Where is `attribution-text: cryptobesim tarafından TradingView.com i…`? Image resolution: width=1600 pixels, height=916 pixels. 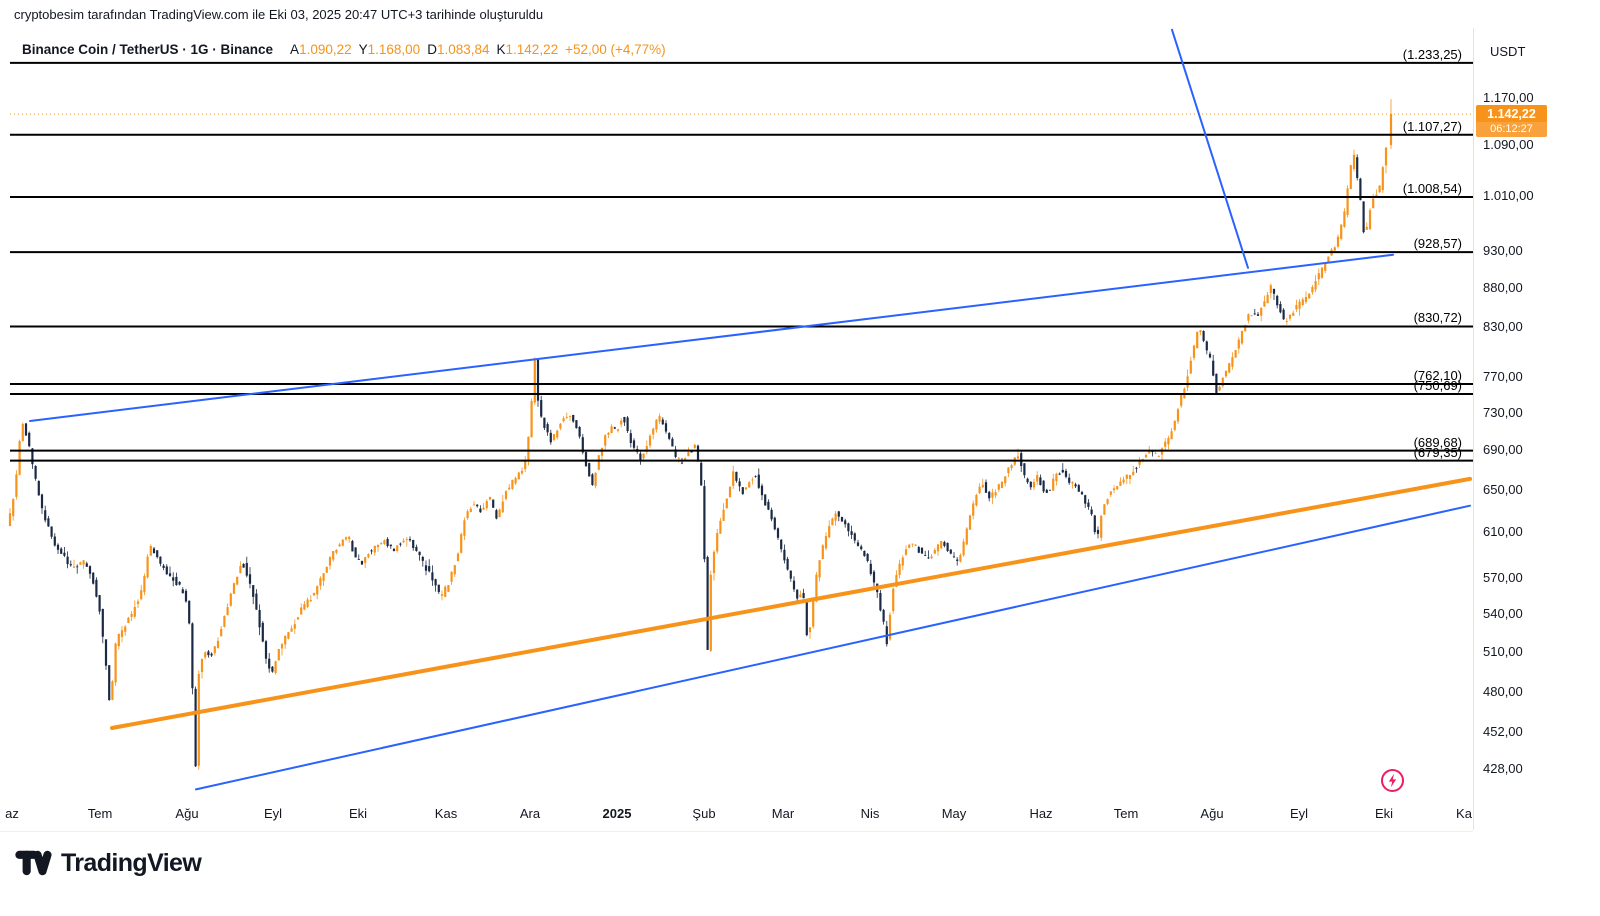
attribution-text: cryptobesim tarafından TradingView.com i… is located at coordinates (279, 14).